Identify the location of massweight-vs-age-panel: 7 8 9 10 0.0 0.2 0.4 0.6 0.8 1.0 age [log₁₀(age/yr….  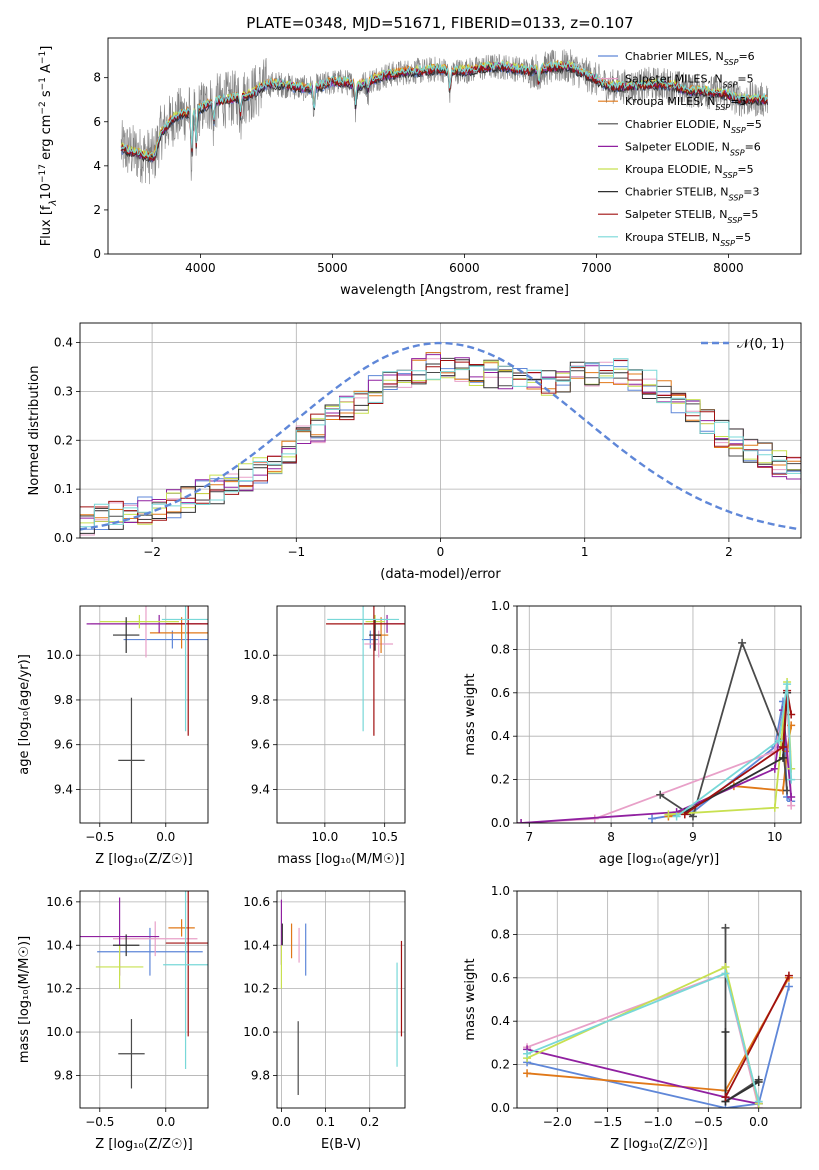
(632, 733).